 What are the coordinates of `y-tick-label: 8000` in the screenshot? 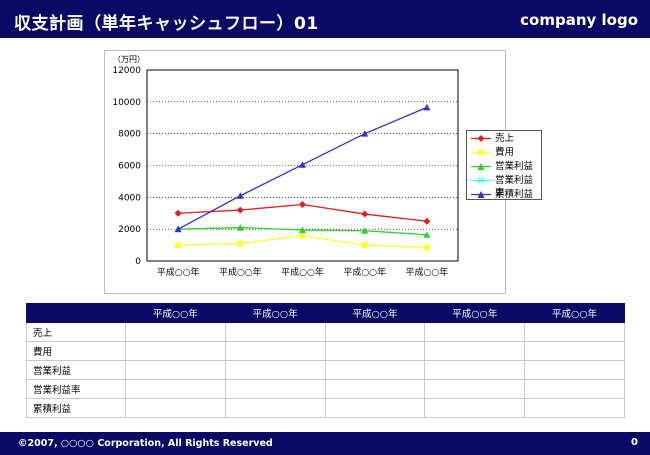 It's located at (129, 135).